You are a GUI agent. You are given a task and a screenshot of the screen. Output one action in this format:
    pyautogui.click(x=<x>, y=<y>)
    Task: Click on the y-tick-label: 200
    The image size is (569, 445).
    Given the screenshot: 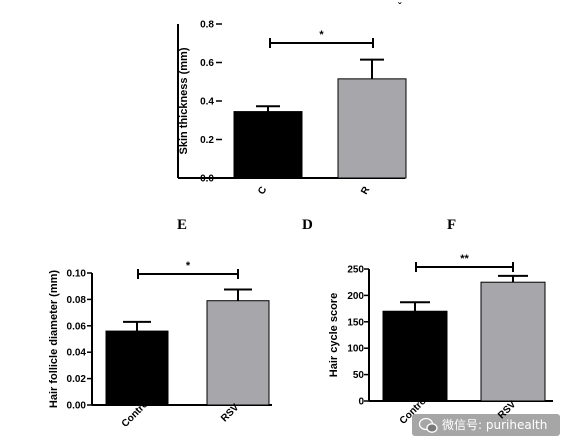 What is the action you would take?
    pyautogui.click(x=355, y=296)
    